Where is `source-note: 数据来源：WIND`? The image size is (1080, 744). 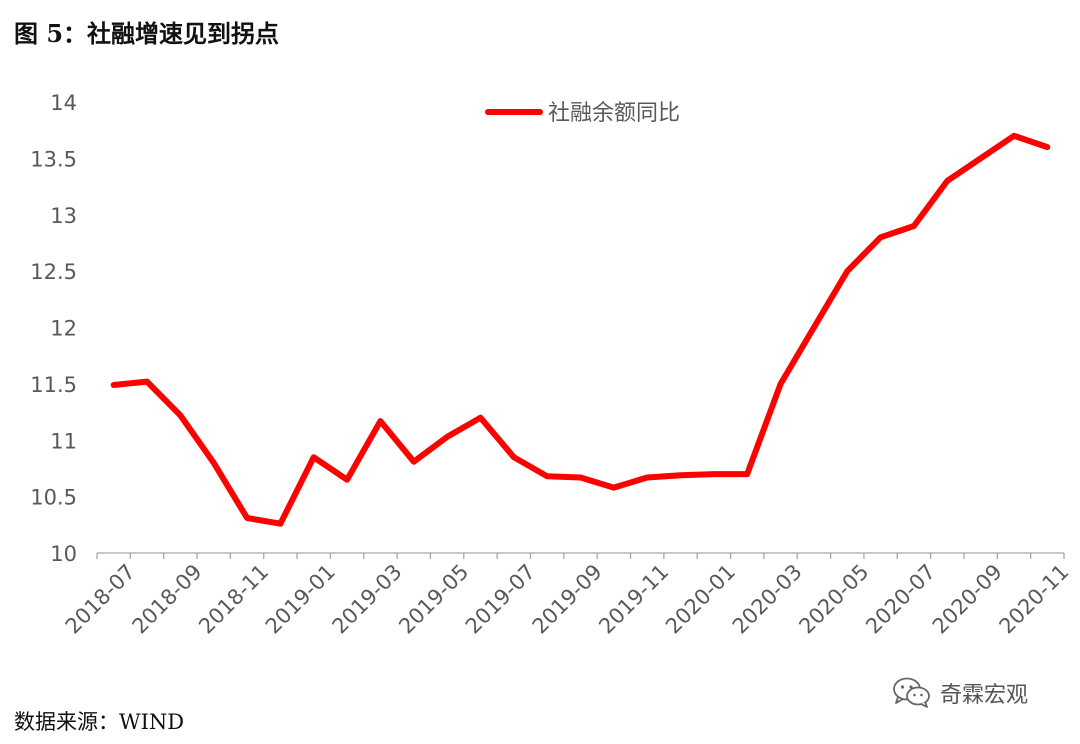
source-note: 数据来源：WIND is located at coordinates (99, 722).